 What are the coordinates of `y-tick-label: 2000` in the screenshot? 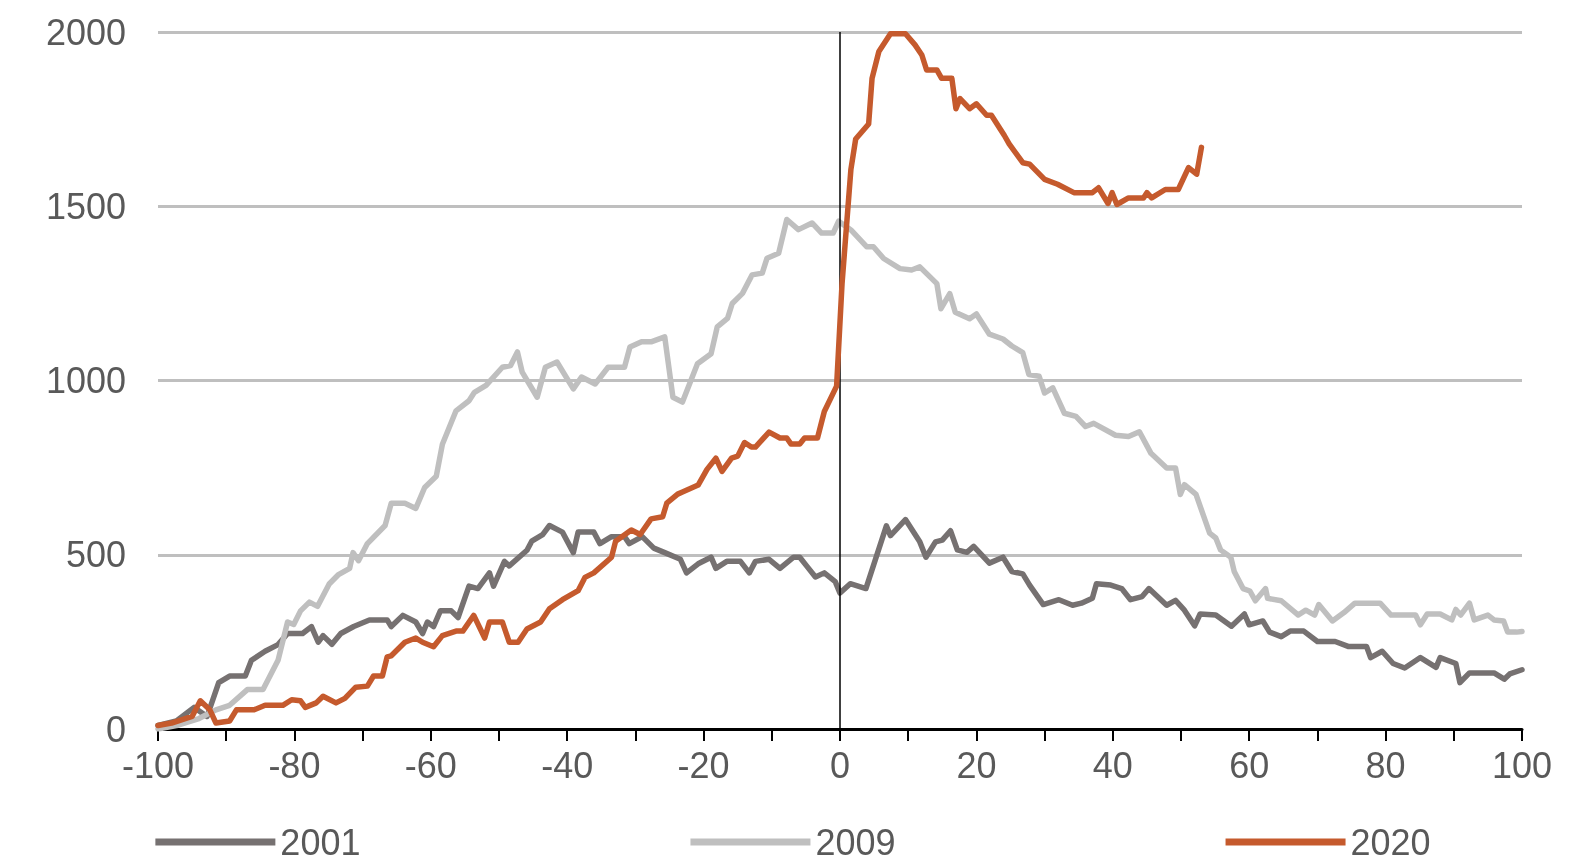 It's located at (85, 32).